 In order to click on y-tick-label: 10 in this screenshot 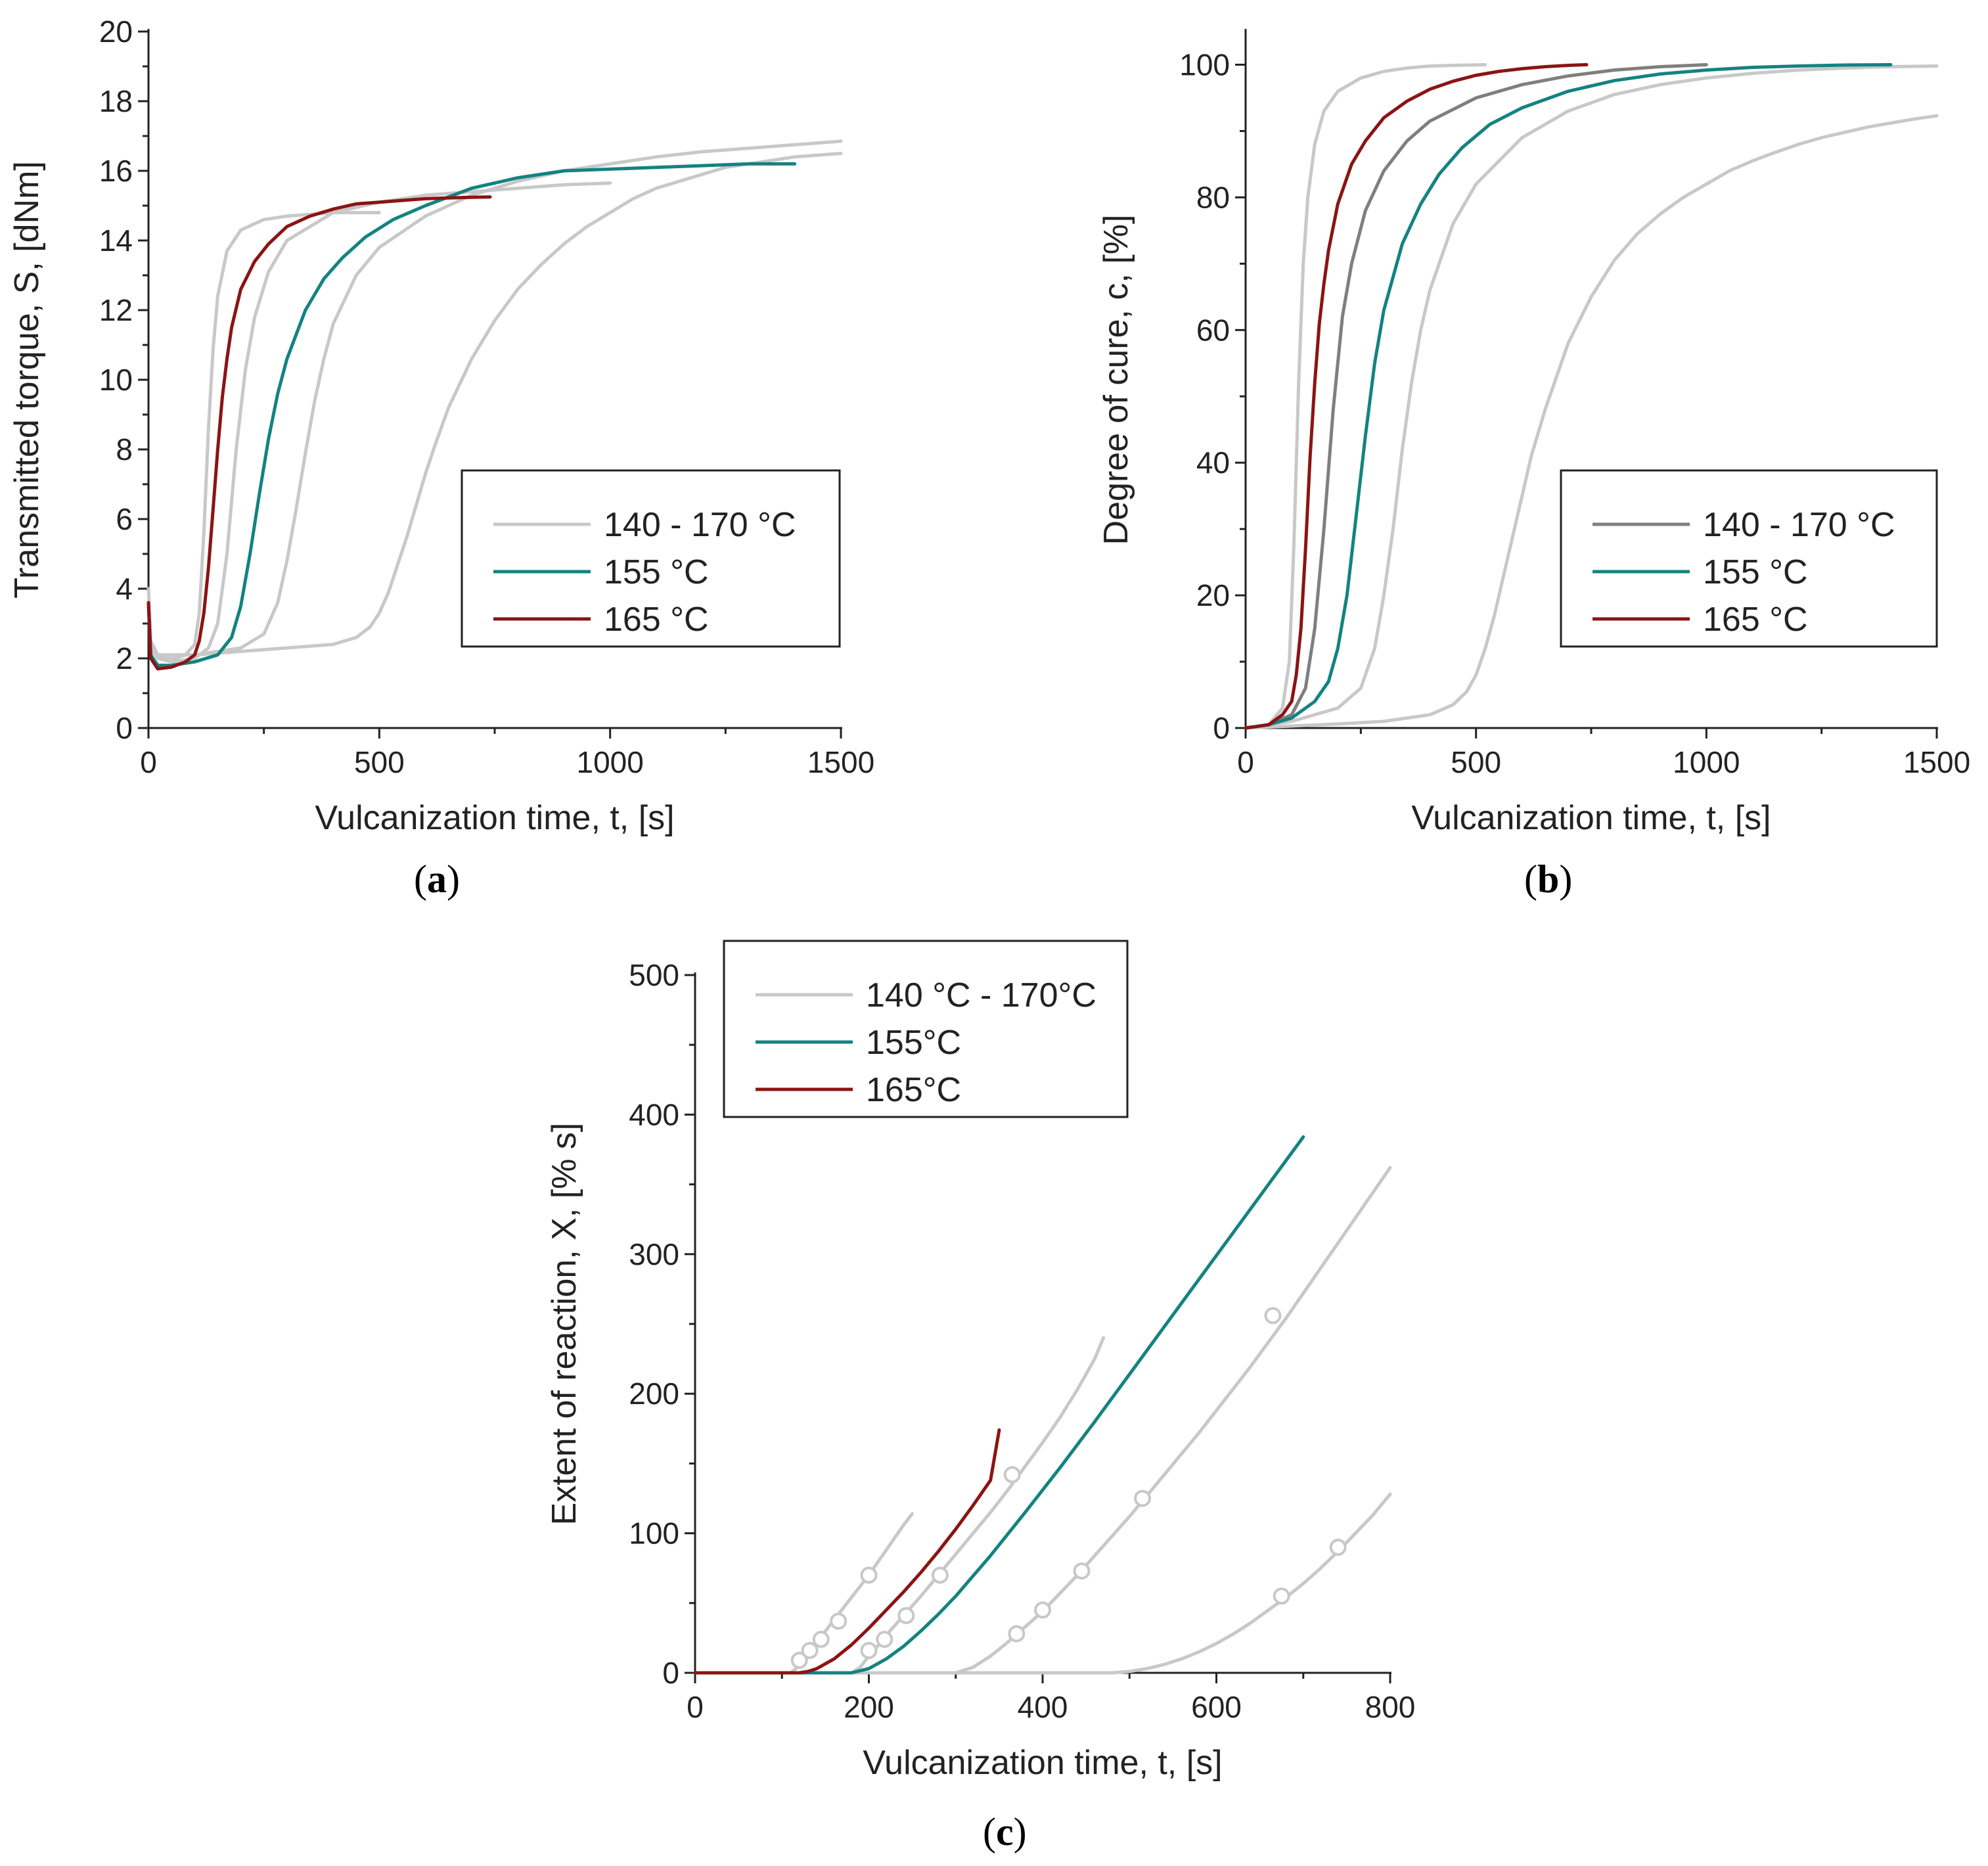, I will do `click(116, 380)`.